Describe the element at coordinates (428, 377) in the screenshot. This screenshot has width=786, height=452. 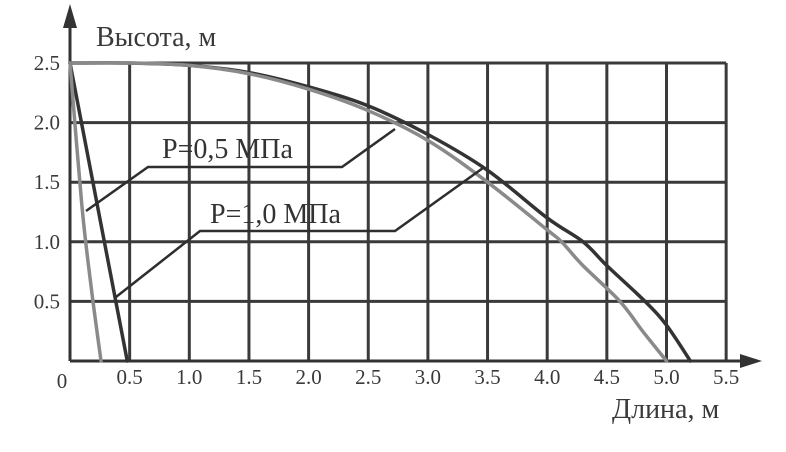
I see `x-tick-label: 3.0` at that location.